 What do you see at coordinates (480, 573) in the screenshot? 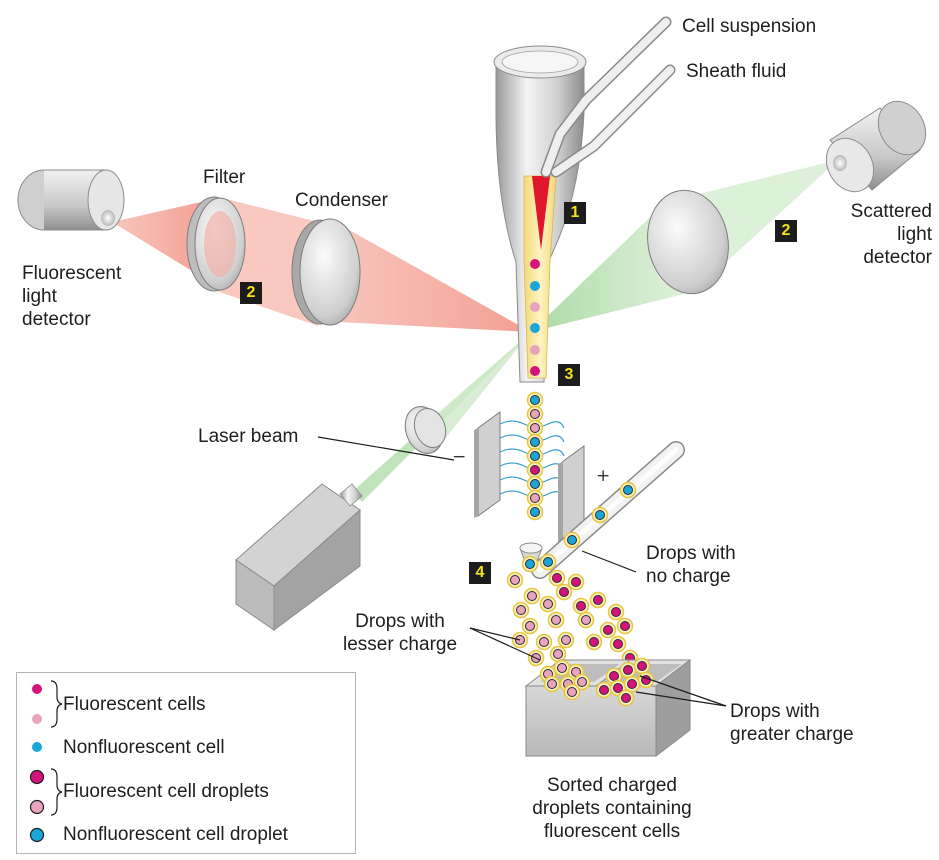
I see `step-4-badge: 4` at bounding box center [480, 573].